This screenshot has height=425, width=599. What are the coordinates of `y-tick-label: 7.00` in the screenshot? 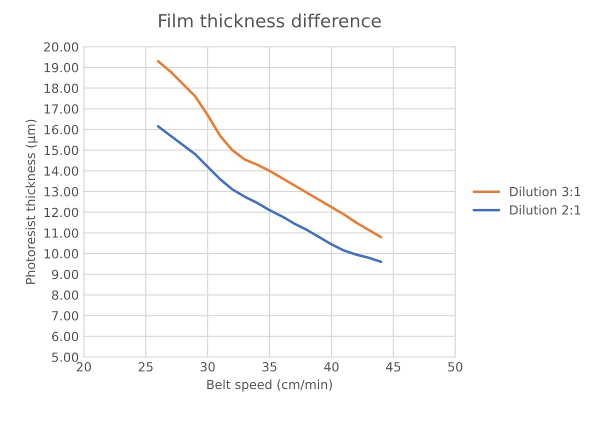 It's located at (65, 316).